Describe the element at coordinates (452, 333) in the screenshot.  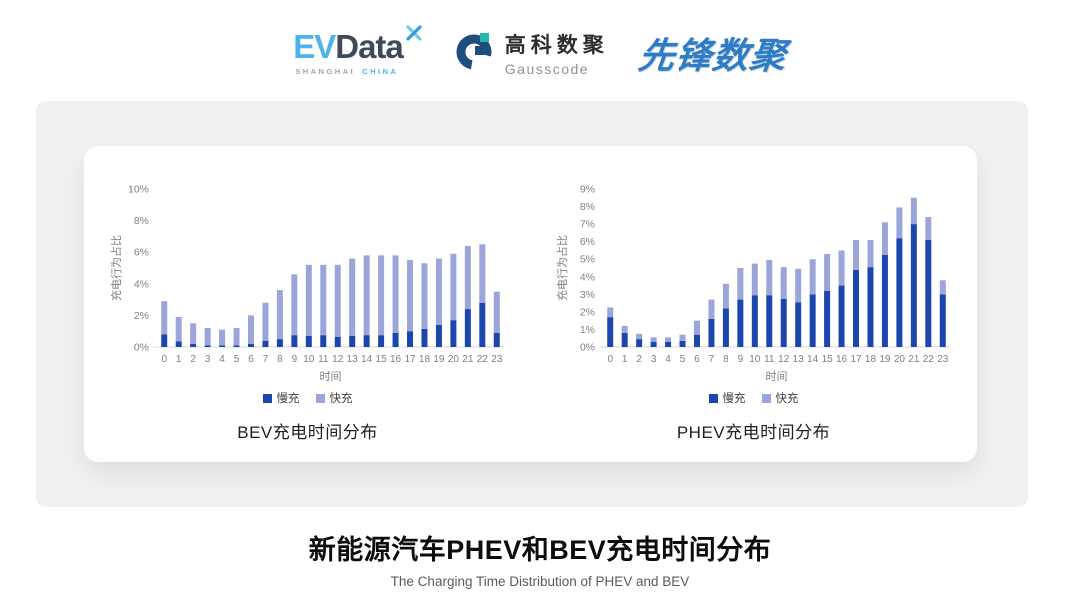
I see `bar-slow-h20` at that location.